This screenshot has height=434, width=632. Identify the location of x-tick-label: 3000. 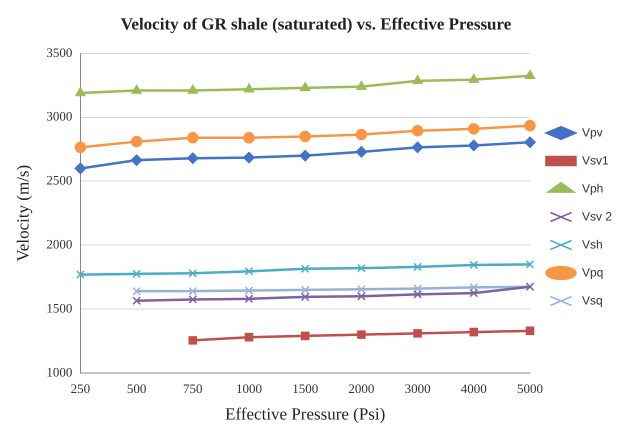
(417, 388).